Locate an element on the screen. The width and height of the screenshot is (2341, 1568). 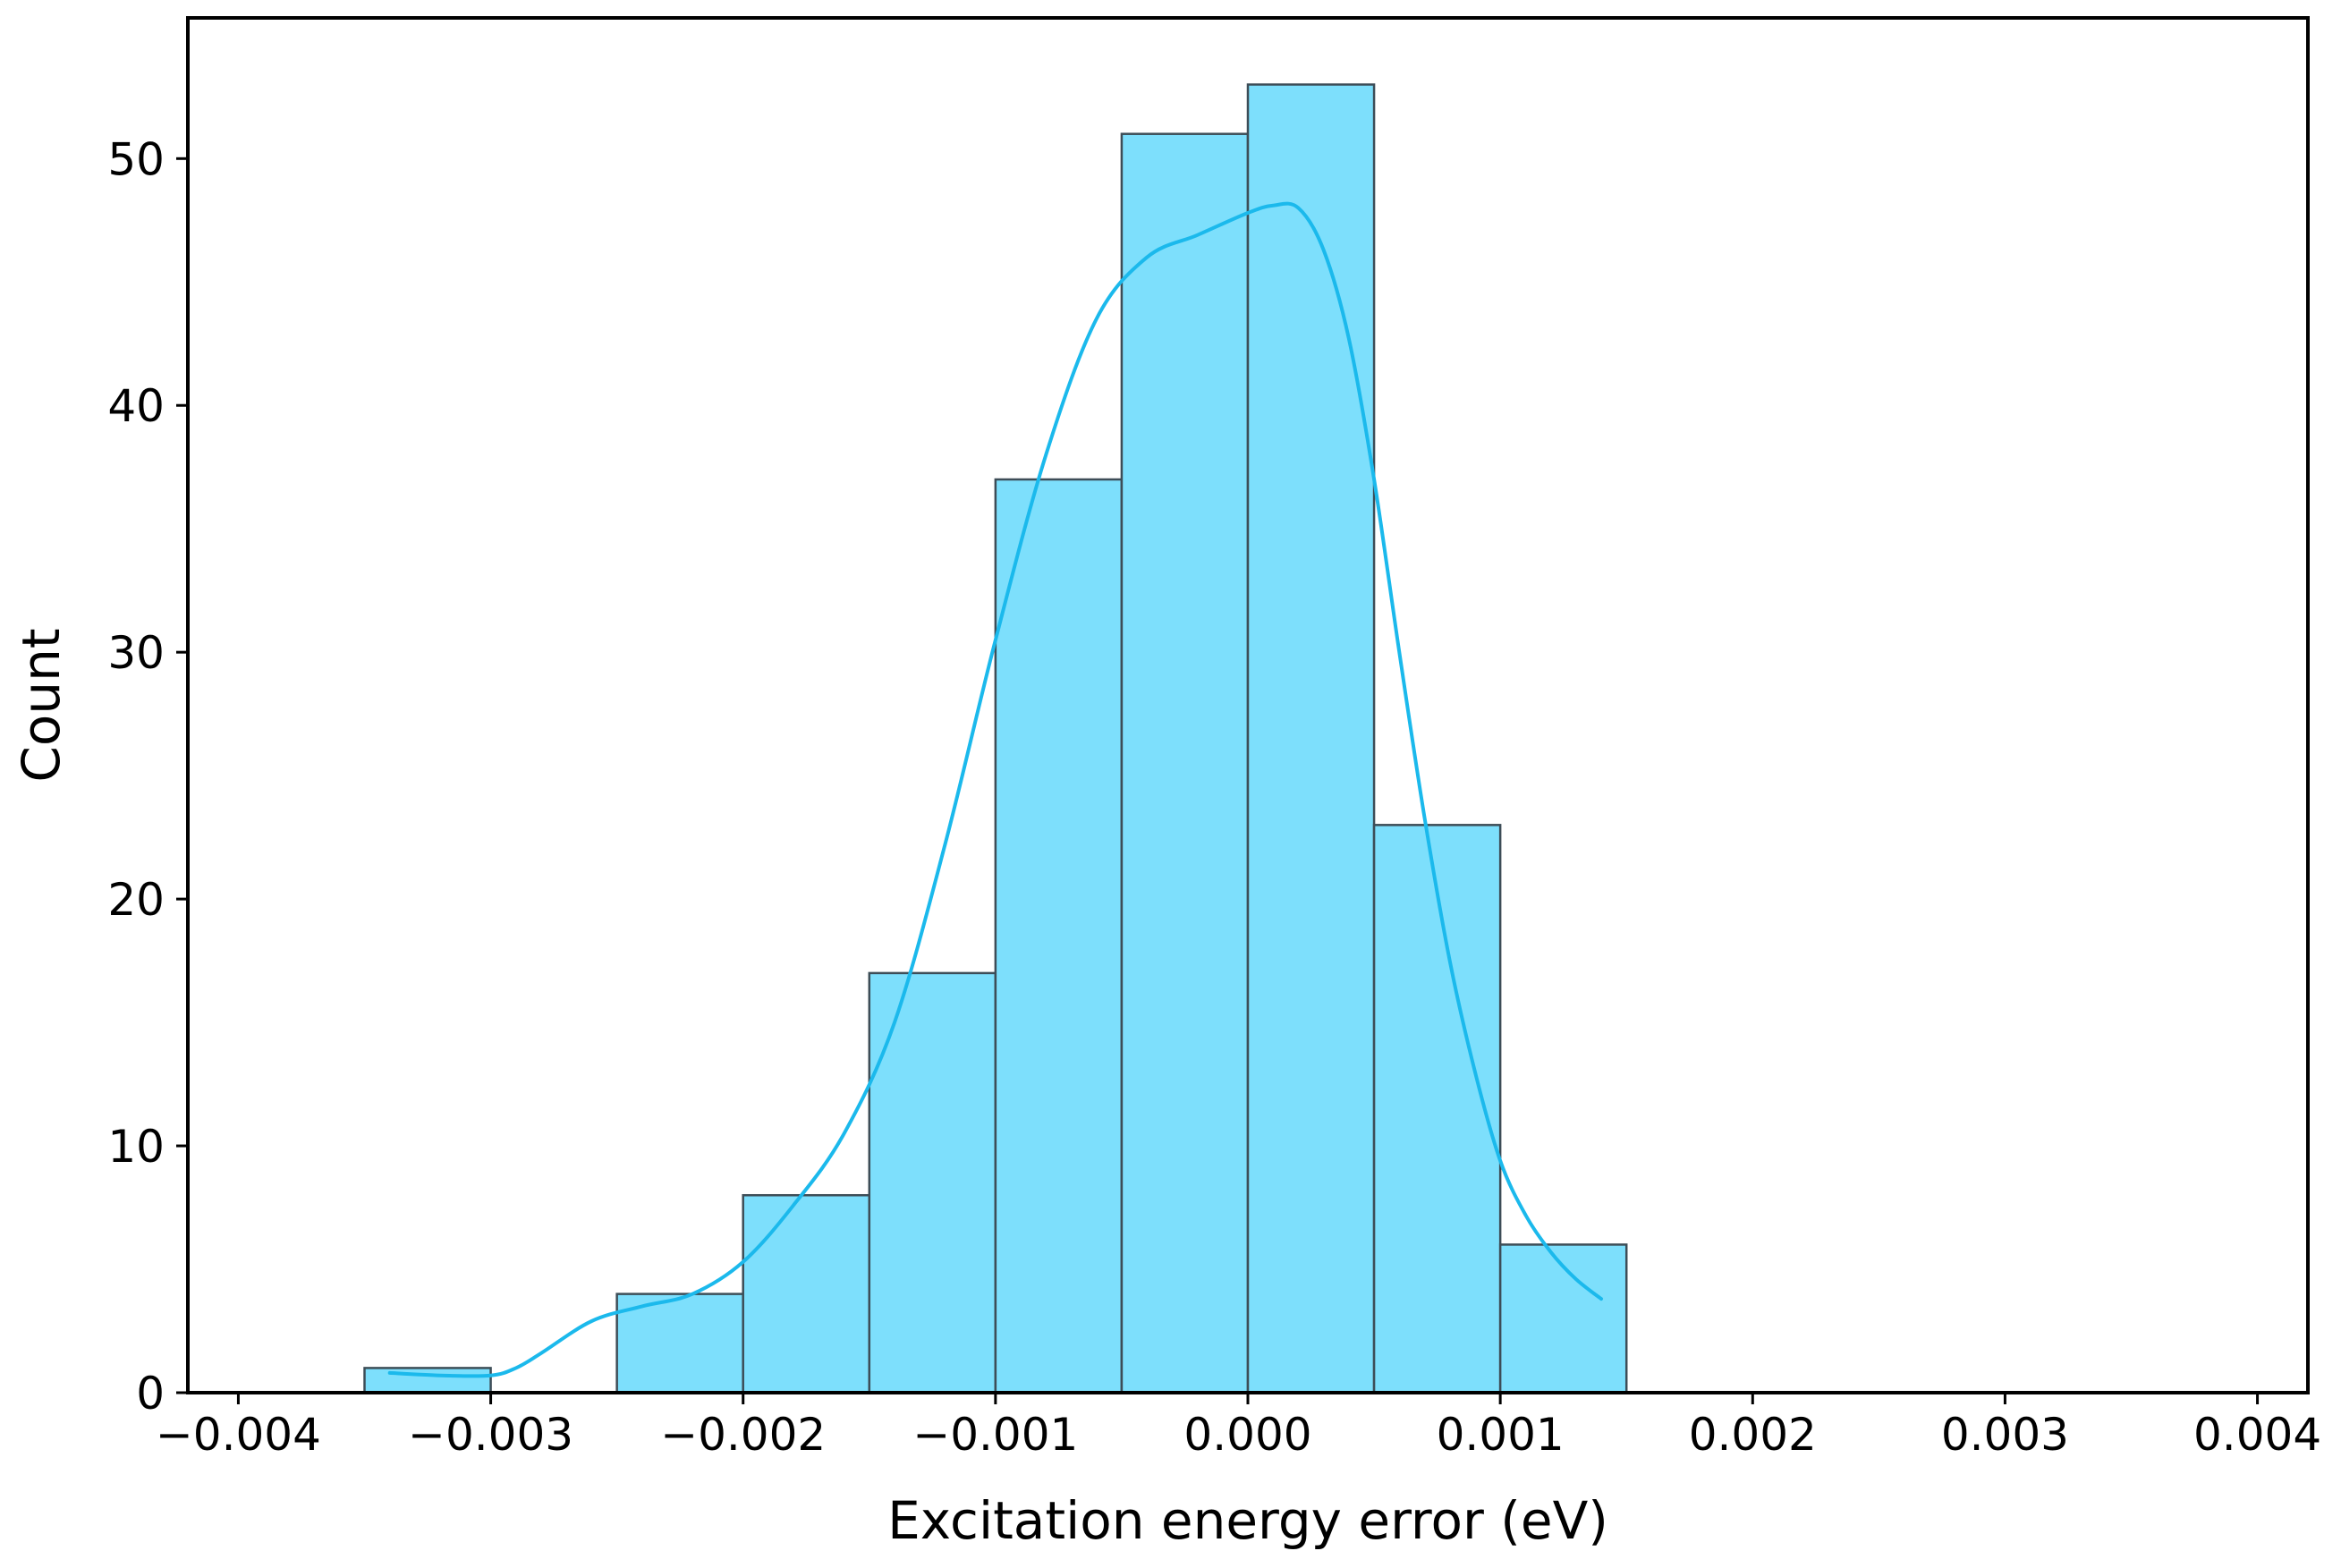
y-tick-label: 10 is located at coordinates (136, 1147).